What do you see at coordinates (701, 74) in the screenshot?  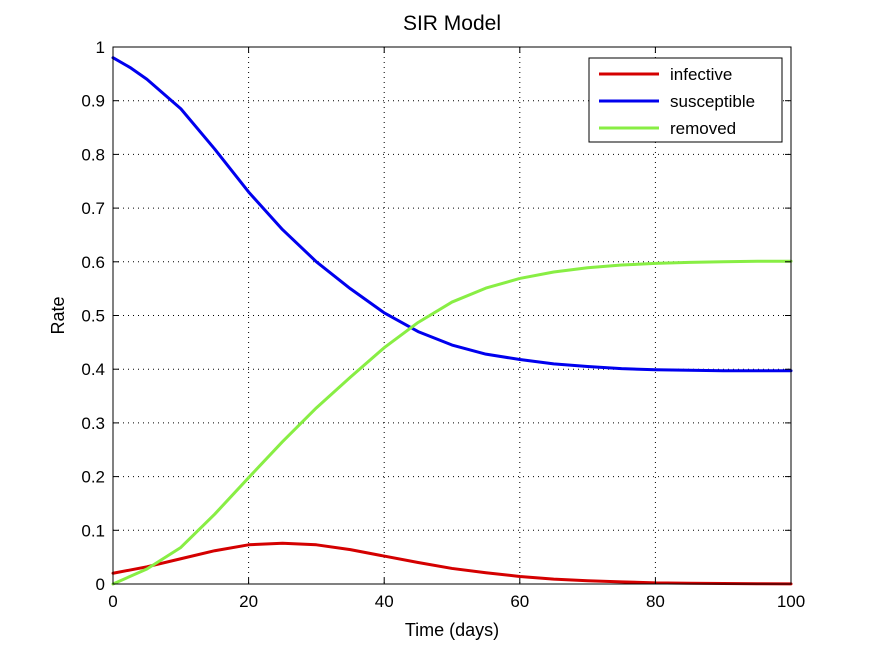 I see `legend-label-infective: infective` at bounding box center [701, 74].